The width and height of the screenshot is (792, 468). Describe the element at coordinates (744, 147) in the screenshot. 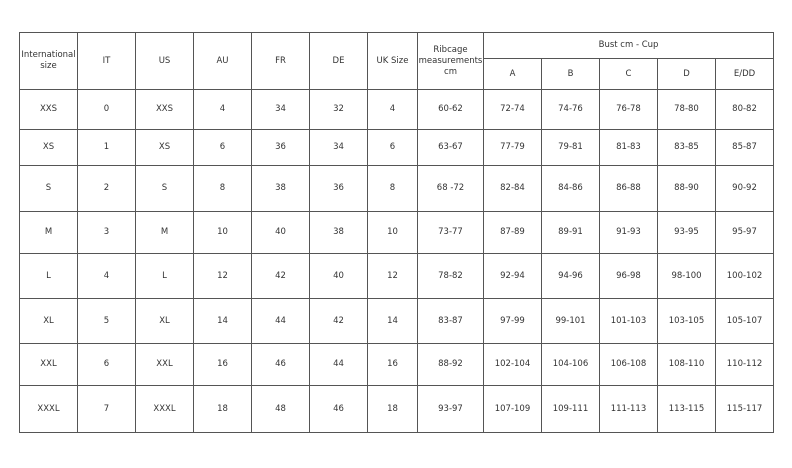

I see `table-cell: 85-87` at that location.